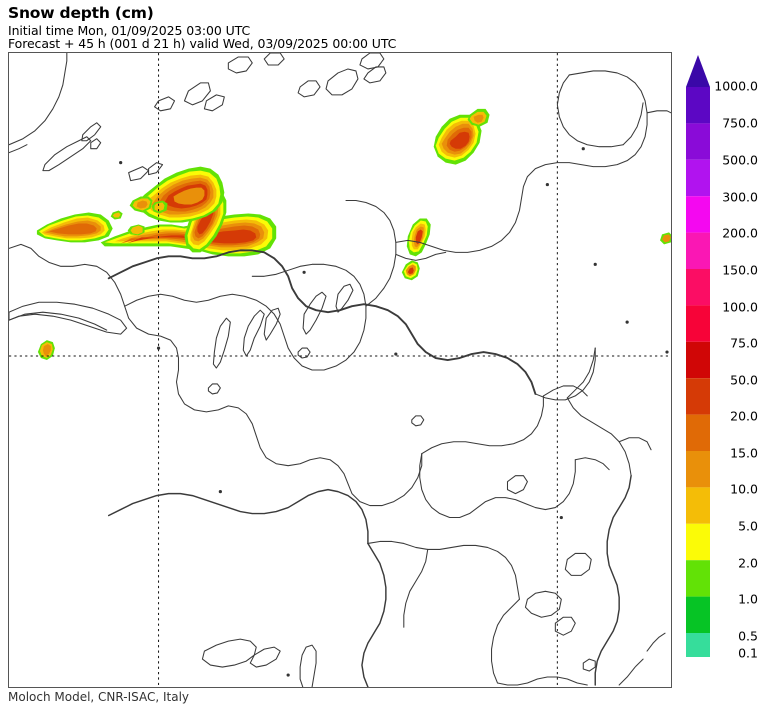 Image resolution: width=760 pixels, height=713 pixels. I want to click on colorbar-label-15: 0.5, so click(748, 636).